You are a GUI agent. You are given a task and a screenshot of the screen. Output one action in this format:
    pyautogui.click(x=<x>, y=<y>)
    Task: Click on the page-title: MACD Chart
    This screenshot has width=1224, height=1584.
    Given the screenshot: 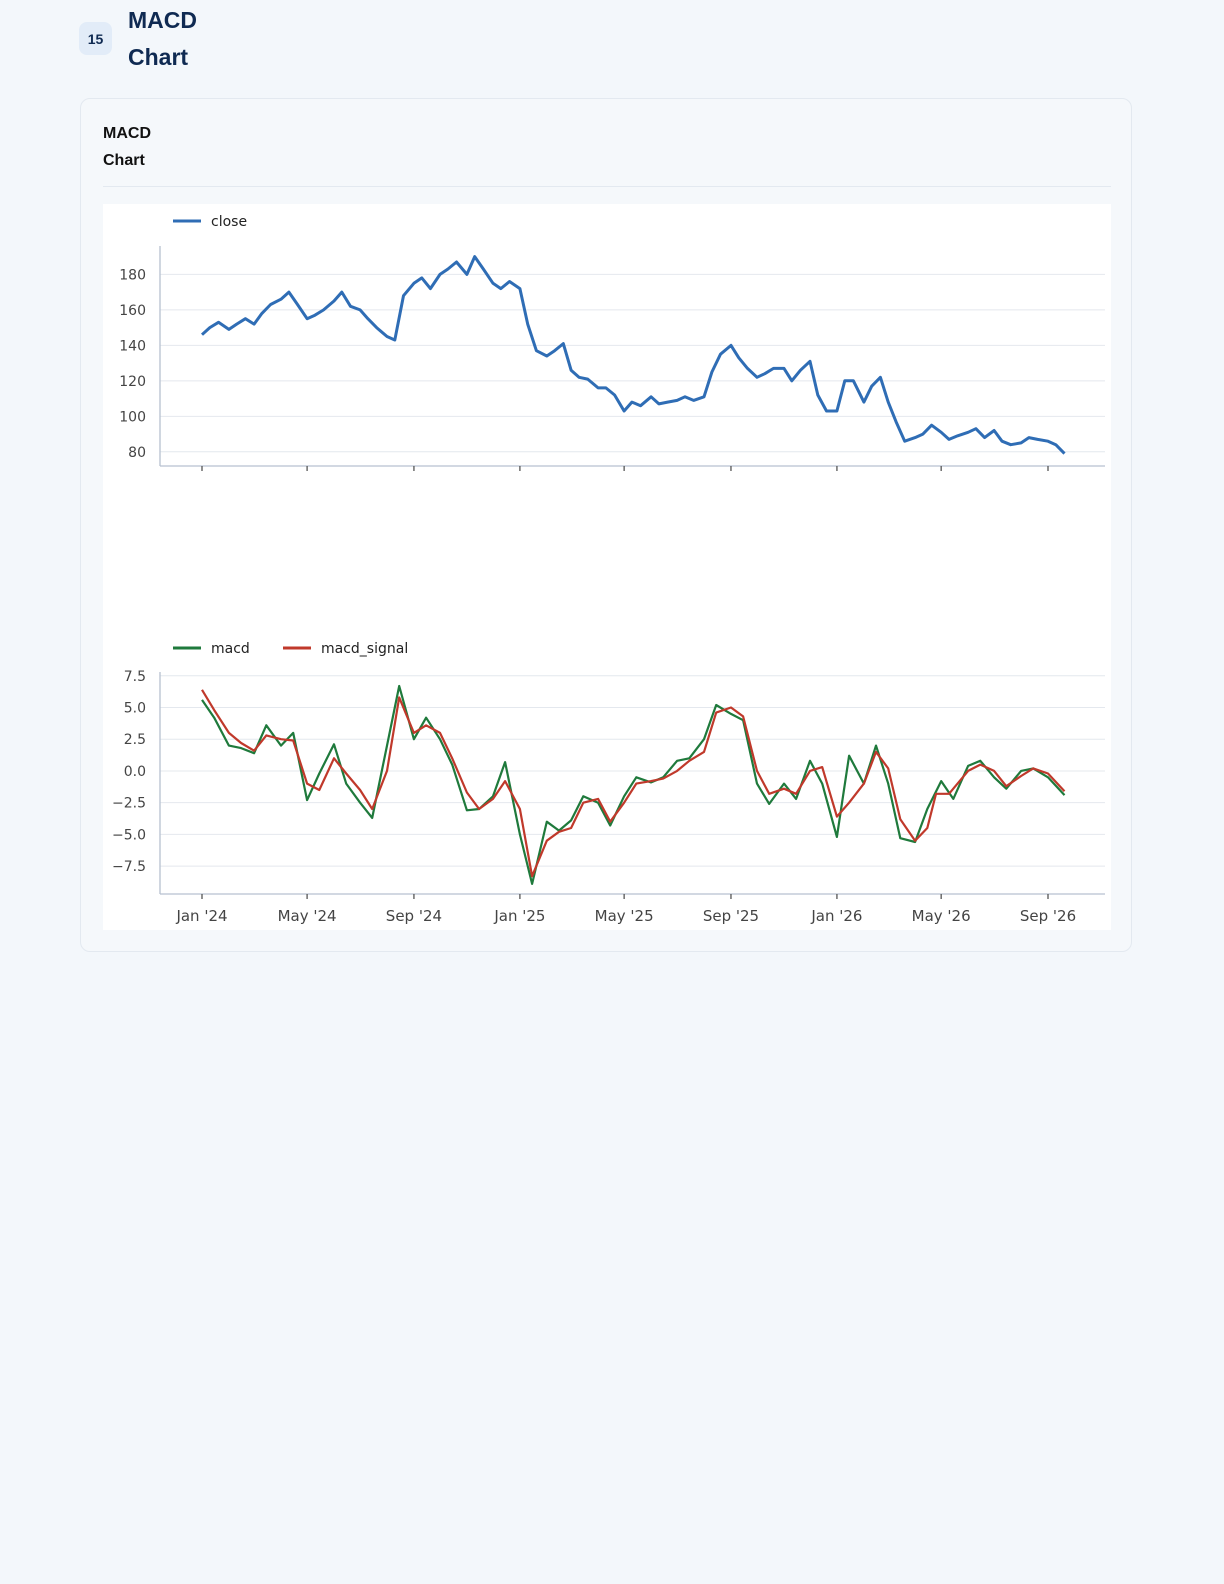 What is the action you would take?
    pyautogui.click(x=162, y=38)
    